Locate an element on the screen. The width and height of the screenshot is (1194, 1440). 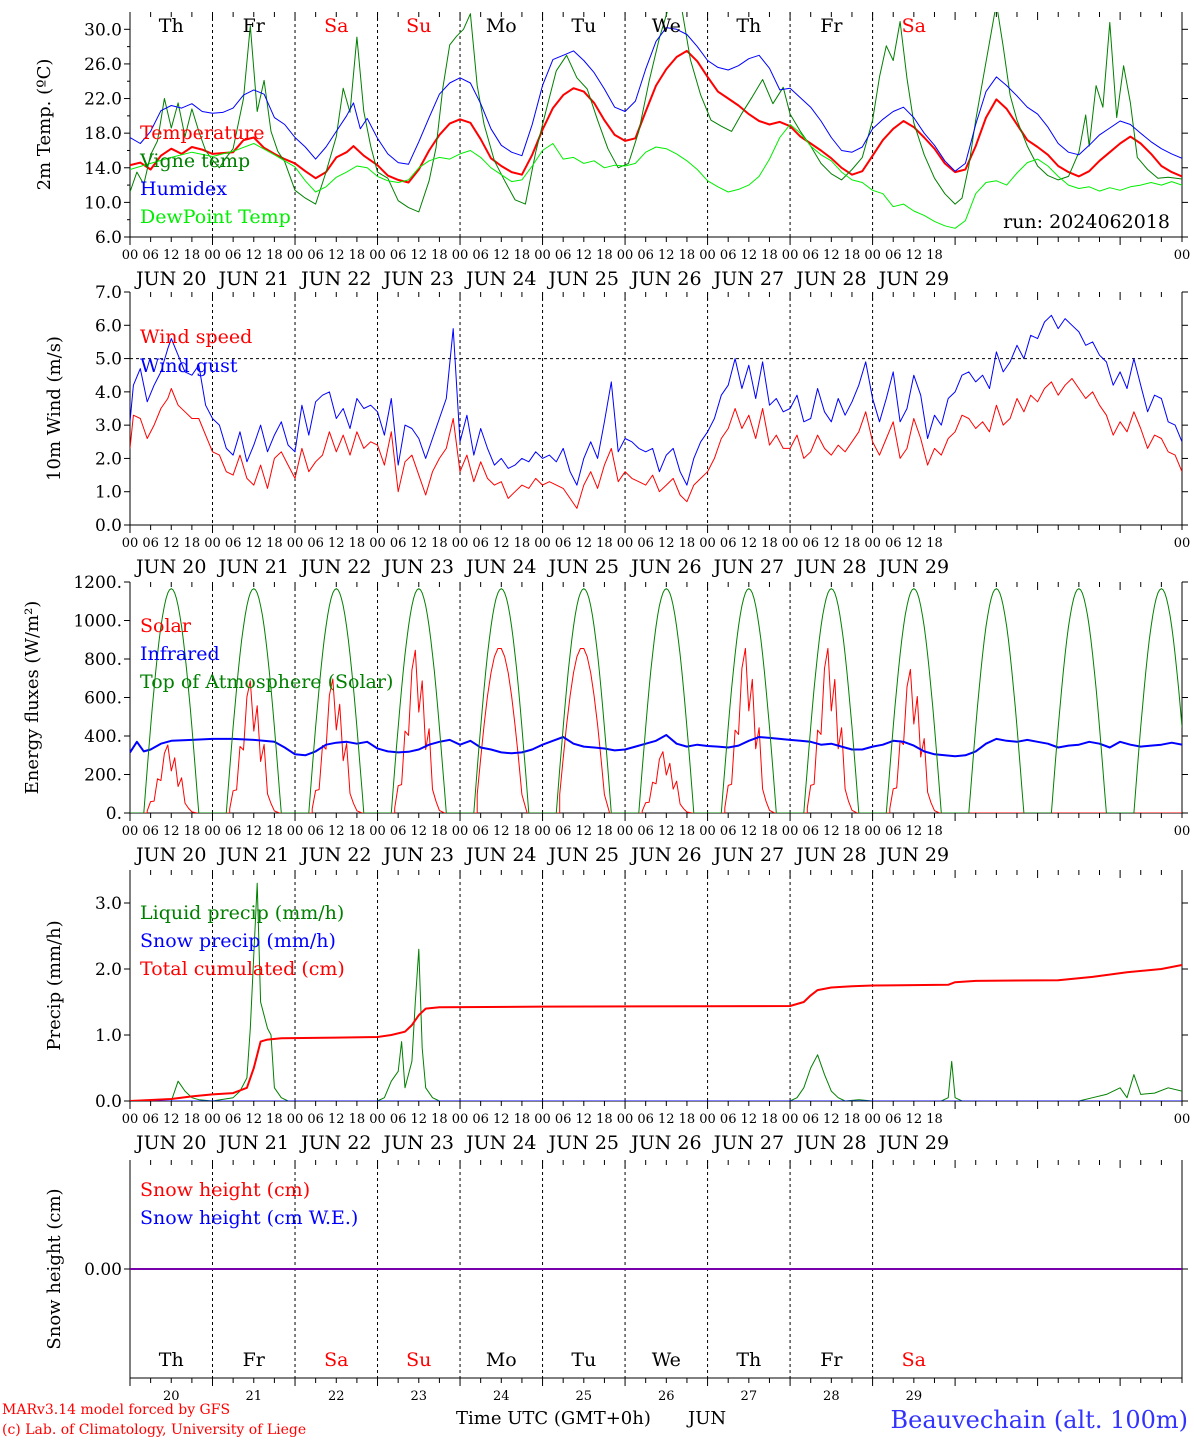
y-axis-label: Snow height (cm) is located at coordinates (54, 1268).